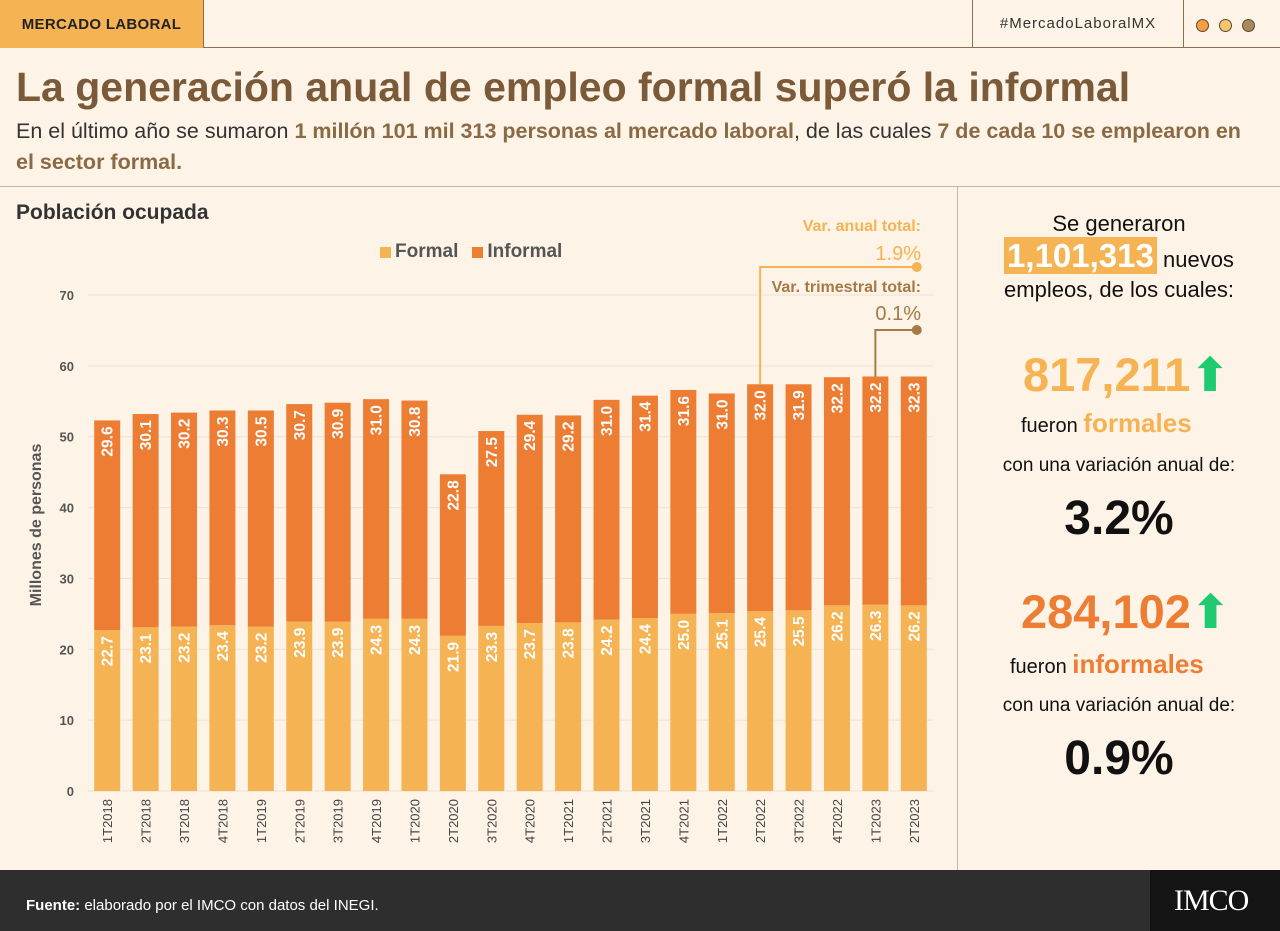  I want to click on y-tick-label: 70, so click(67, 295).